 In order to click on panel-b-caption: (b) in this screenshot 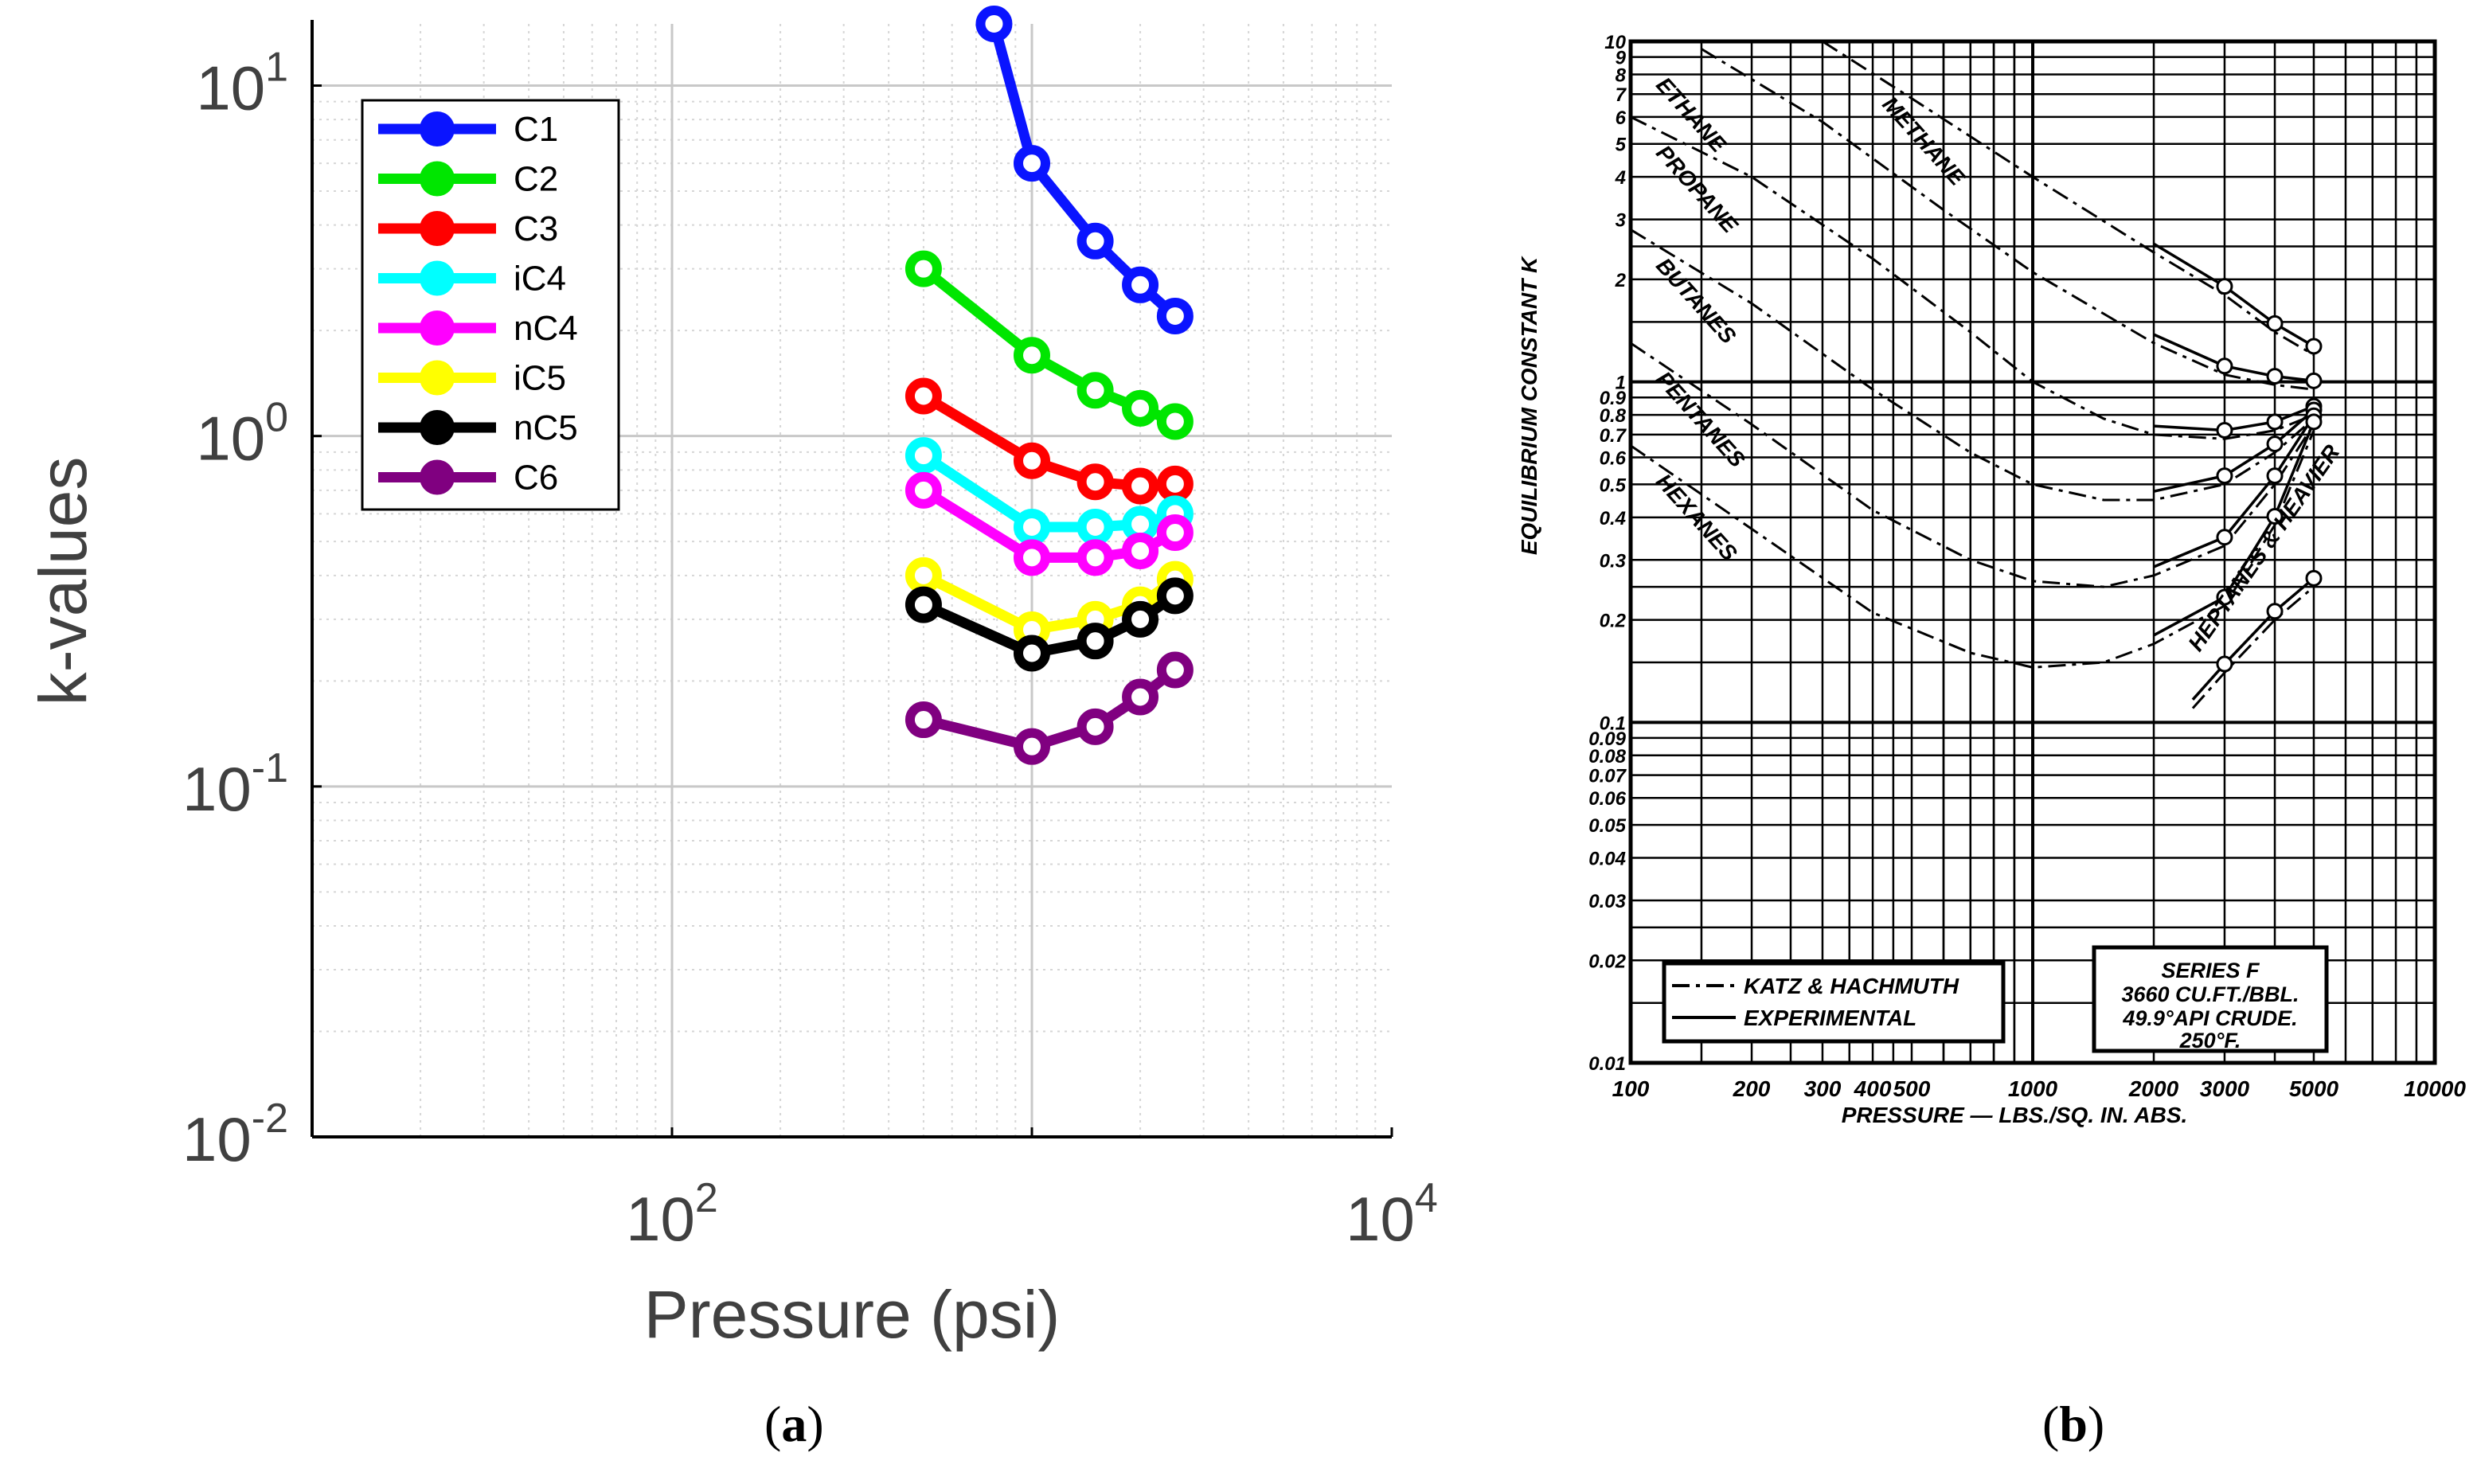, I will do `click(2074, 1424)`.